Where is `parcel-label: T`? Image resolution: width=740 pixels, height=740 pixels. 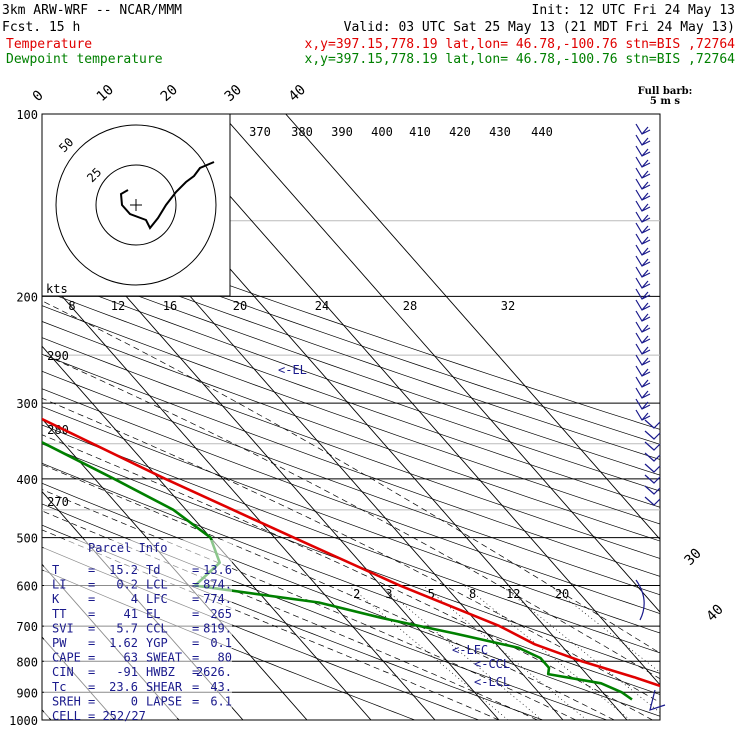 parcel-label: T is located at coordinates (55, 570).